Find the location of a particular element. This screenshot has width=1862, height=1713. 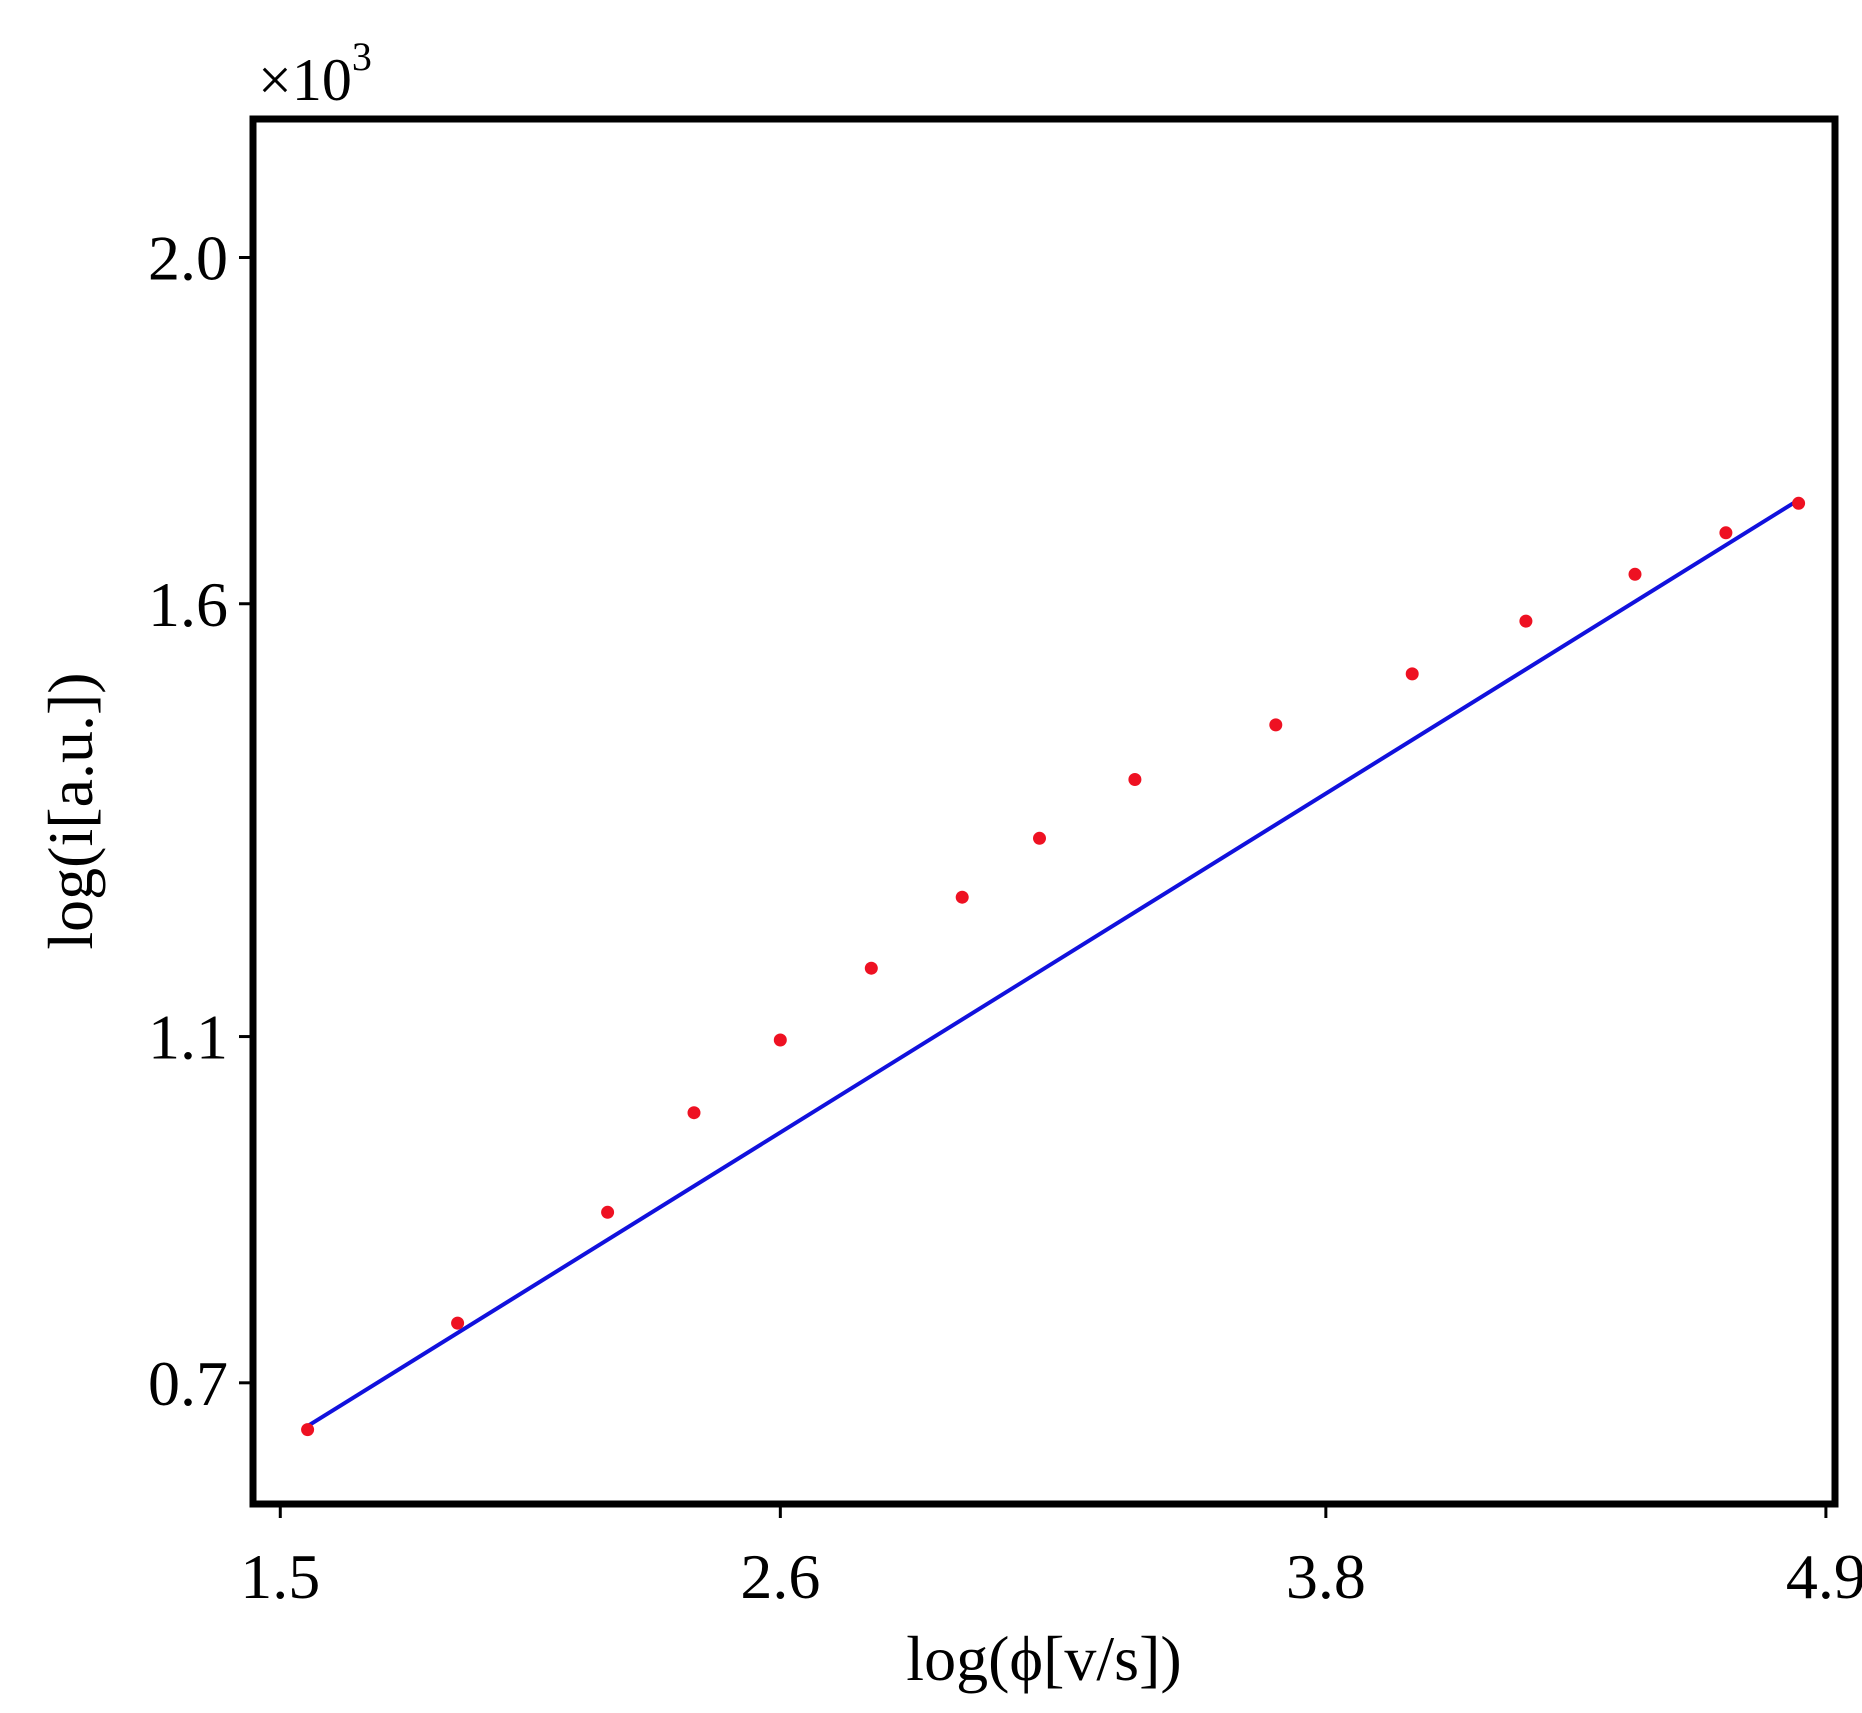

y-tick-label: 2.0 is located at coordinates (188, 258).